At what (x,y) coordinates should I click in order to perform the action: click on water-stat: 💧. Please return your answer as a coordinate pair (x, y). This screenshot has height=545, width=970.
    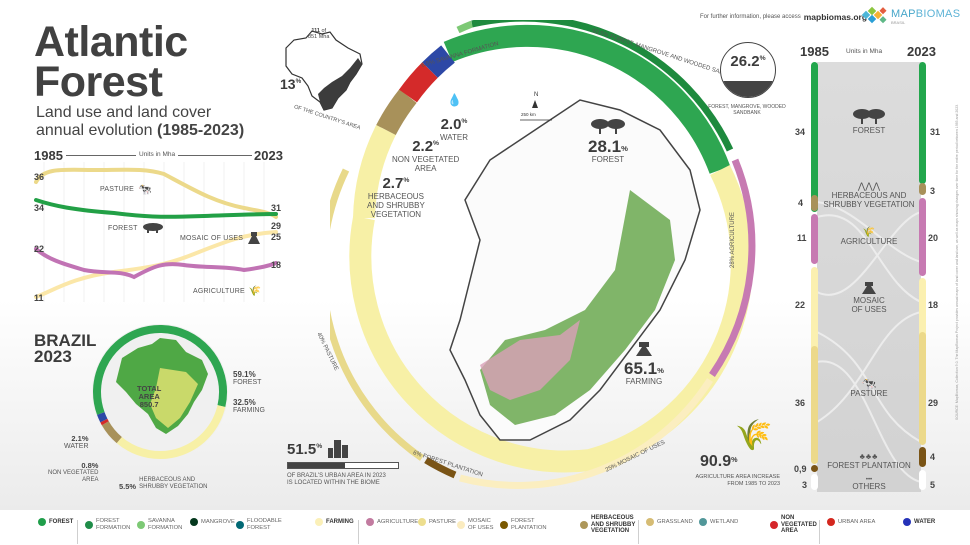
    Looking at the image, I should click on (454, 100).